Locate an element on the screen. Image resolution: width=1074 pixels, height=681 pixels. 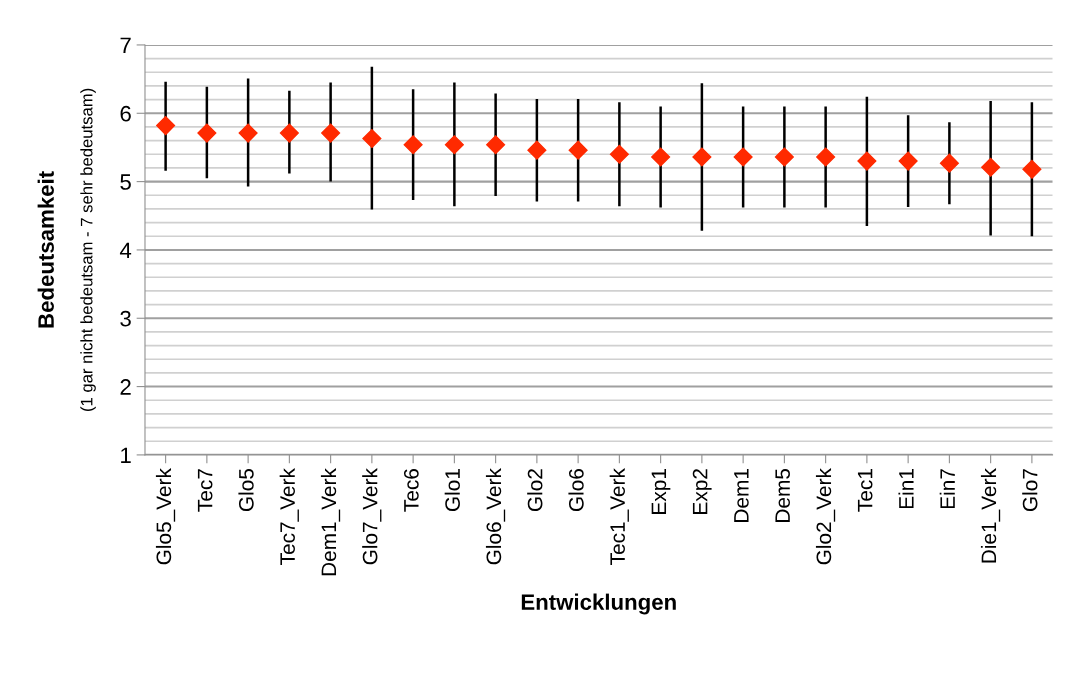
x-tick-label: Tec1_Verk is located at coordinates (619, 516).